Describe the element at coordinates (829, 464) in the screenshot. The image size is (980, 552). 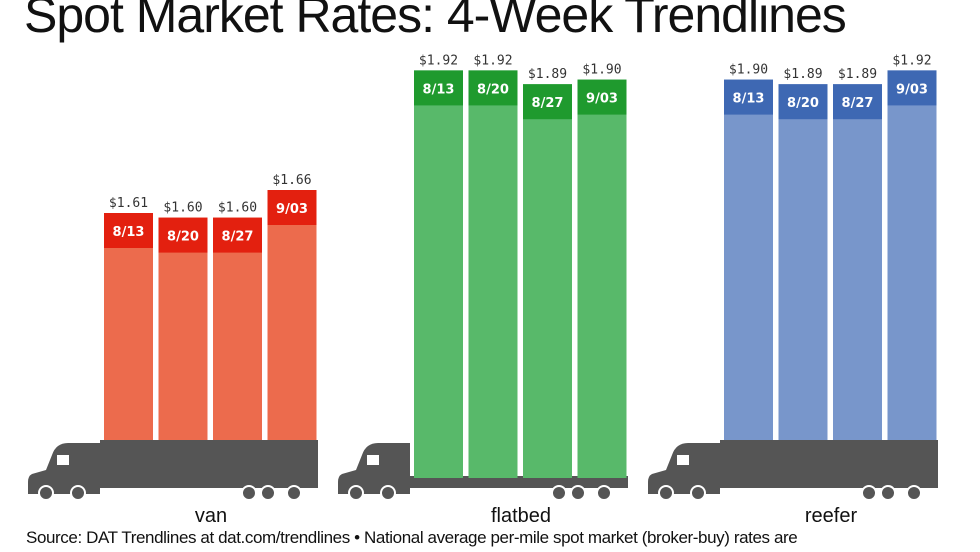
I see `reefer-trailer` at that location.